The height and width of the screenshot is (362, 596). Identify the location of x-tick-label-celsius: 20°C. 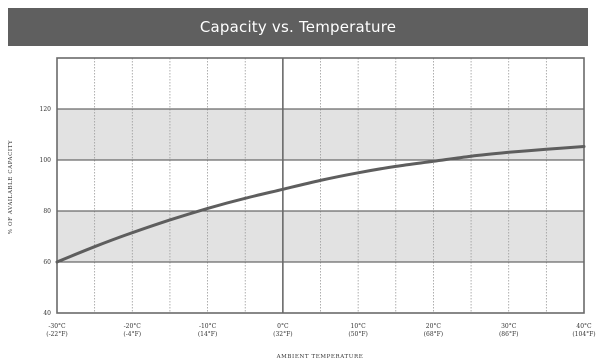
(434, 326).